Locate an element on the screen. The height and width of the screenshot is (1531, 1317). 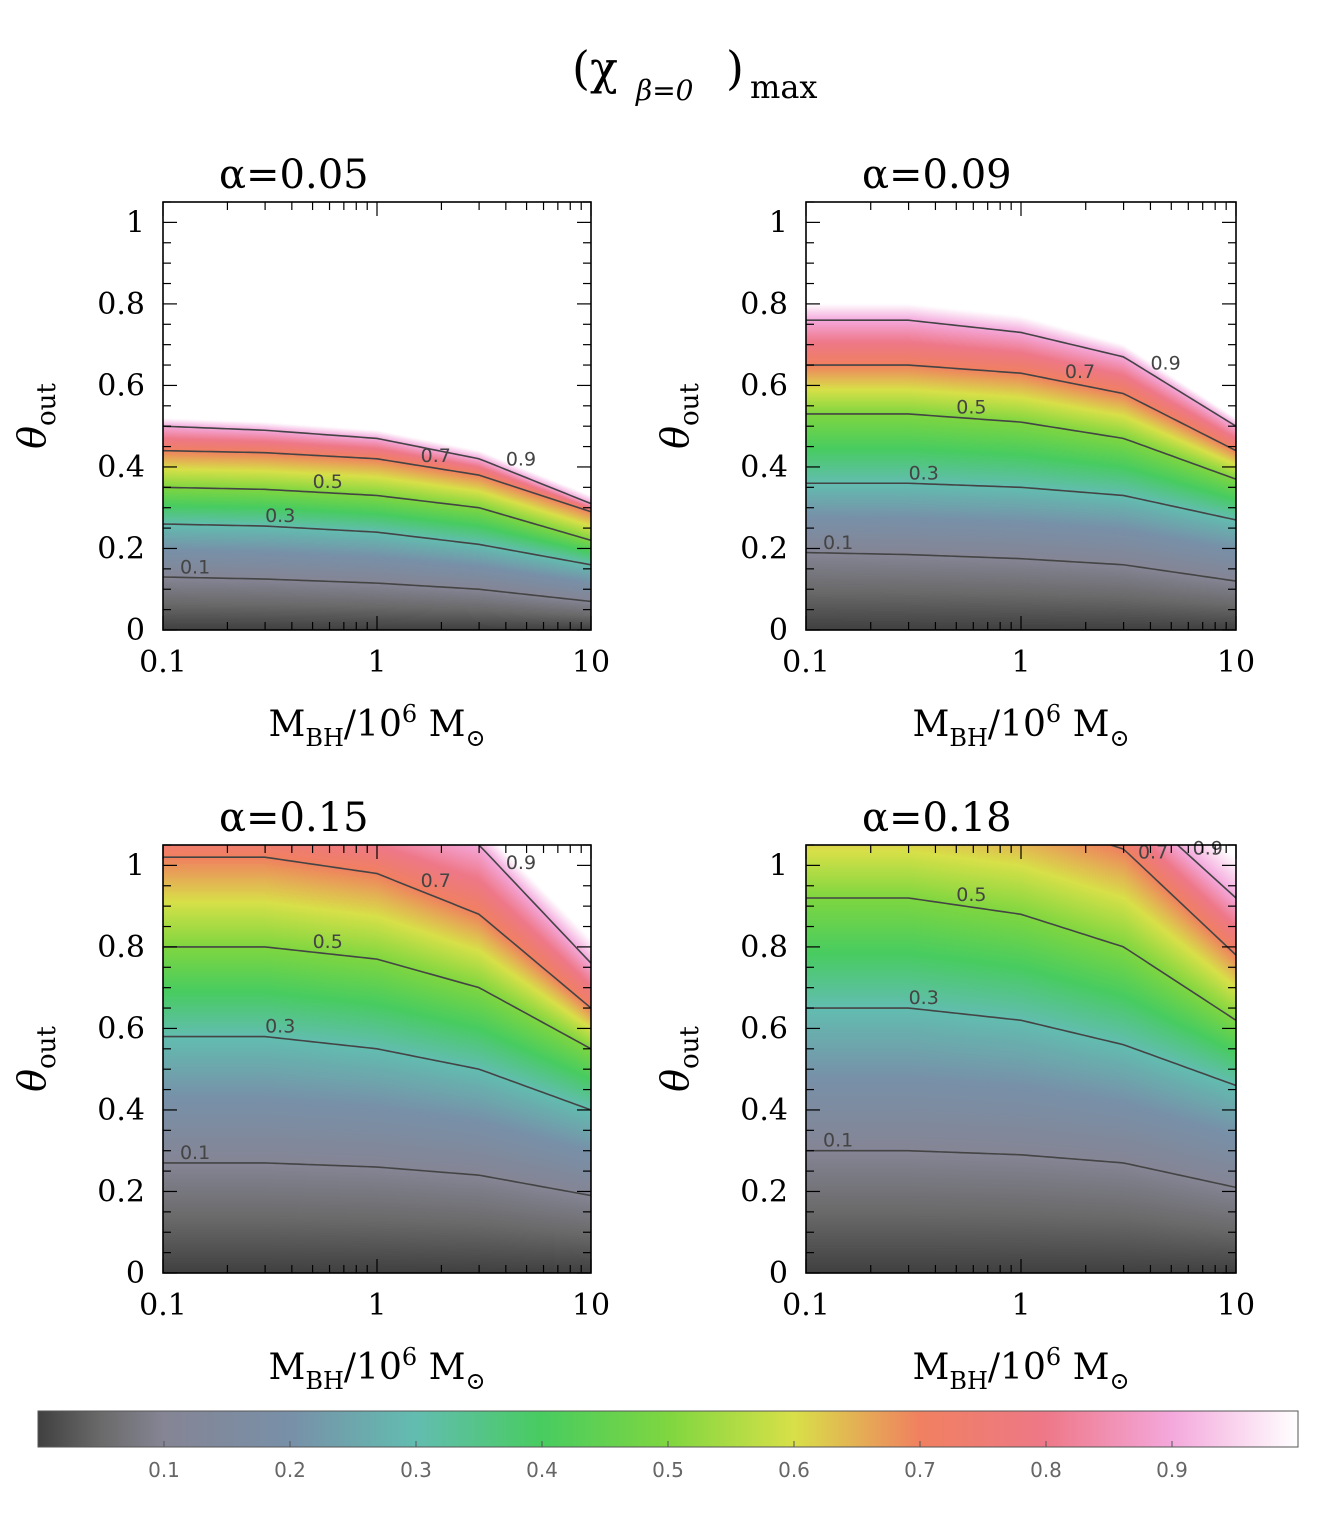
colorbar-tick-label: 0.9 is located at coordinates (1172, 1470).